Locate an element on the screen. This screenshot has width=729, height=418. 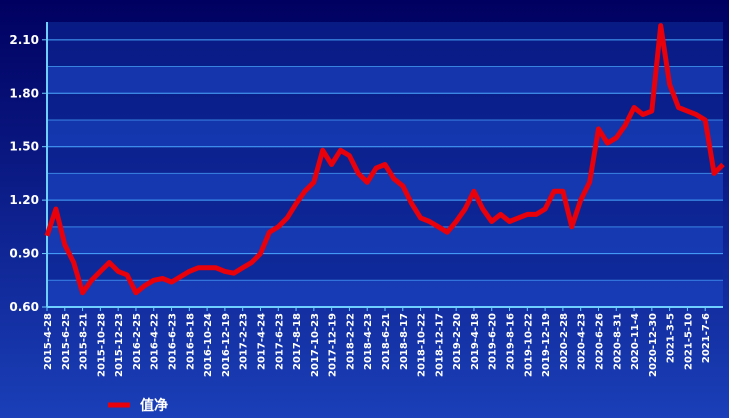
x-tick-label: 2017-6-23 is located at coordinates (279, 341).